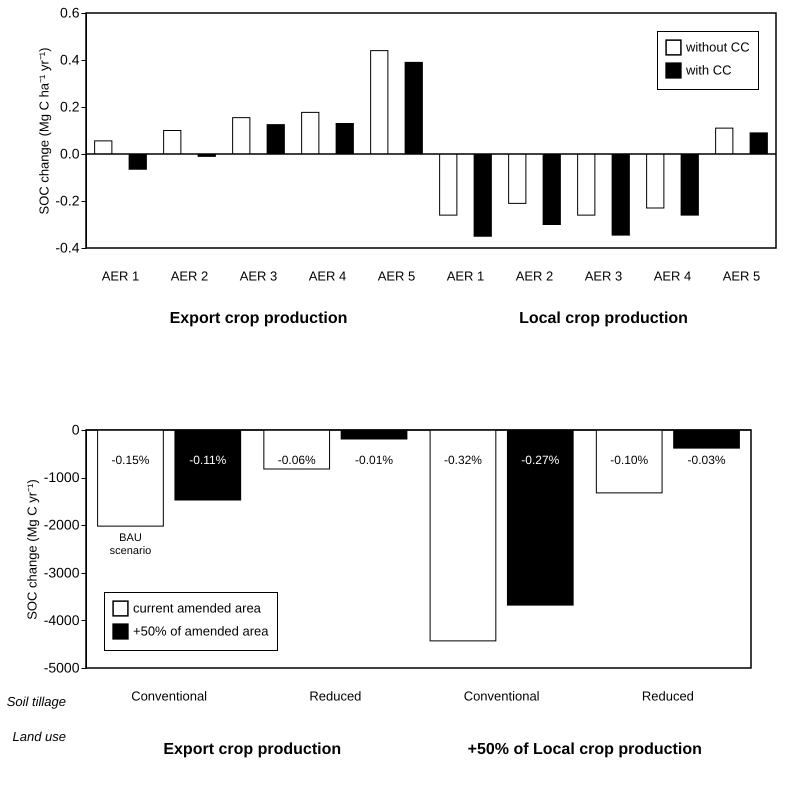 The image size is (801, 800). What do you see at coordinates (131, 545) in the screenshot?
I see `annotation: BAU scenario` at bounding box center [131, 545].